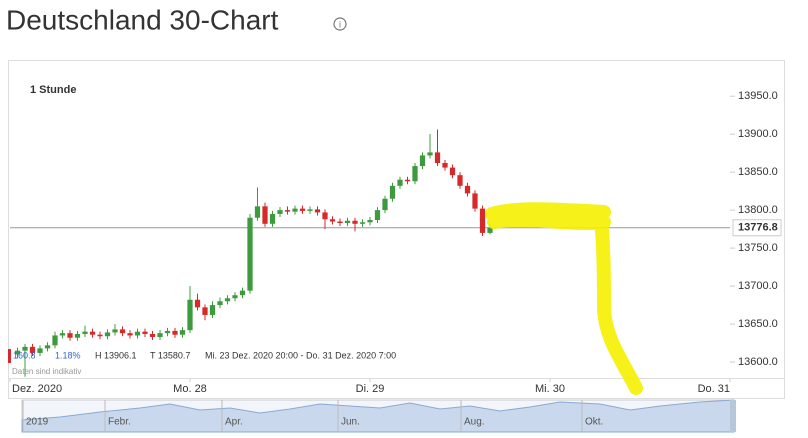 This screenshot has width=808, height=438. I want to click on info-icon-glyph: i, so click(340, 24).